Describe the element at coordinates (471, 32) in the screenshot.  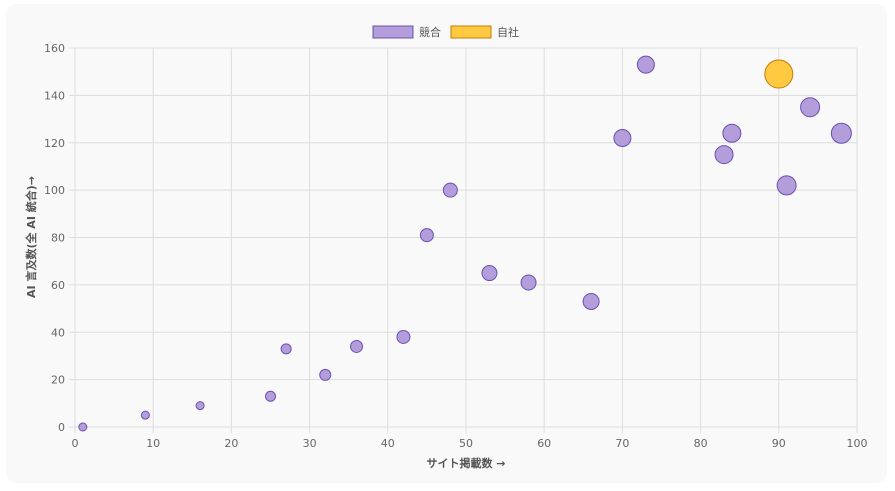
I see `legend-swatch-own-company` at that location.